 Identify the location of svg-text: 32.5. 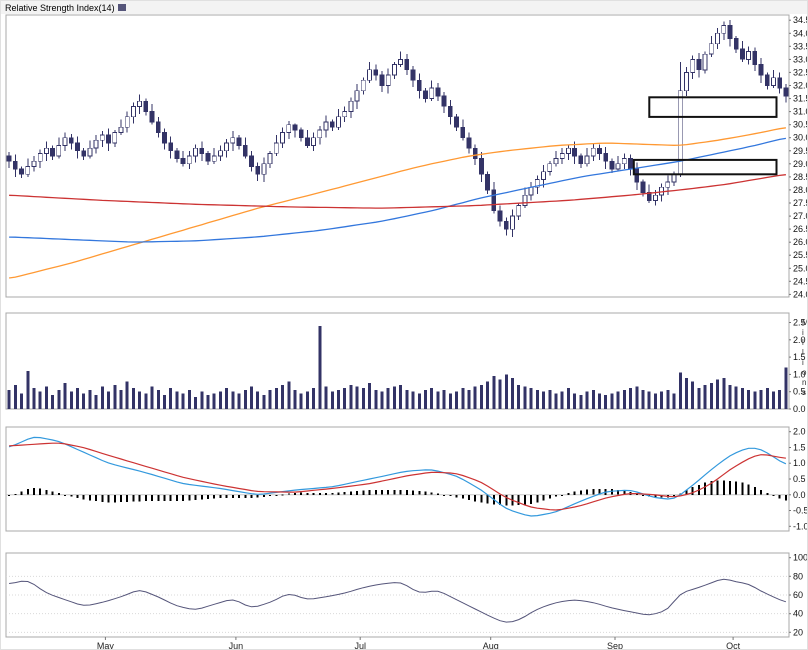
(800, 72).